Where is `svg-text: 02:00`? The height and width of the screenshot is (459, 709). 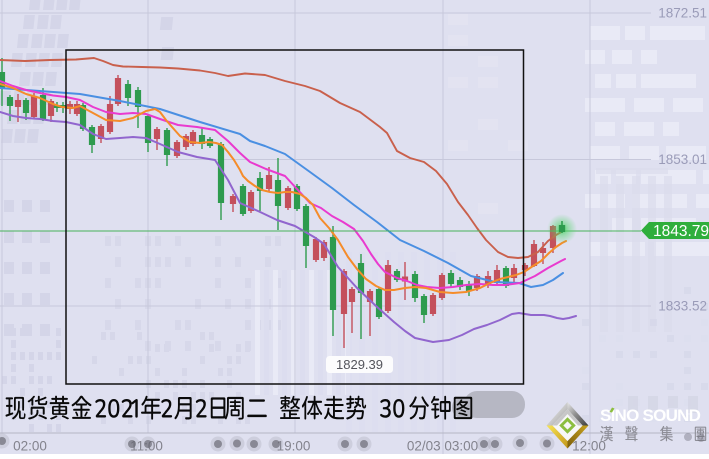
svg-text: 02:00 is located at coordinates (30, 445).